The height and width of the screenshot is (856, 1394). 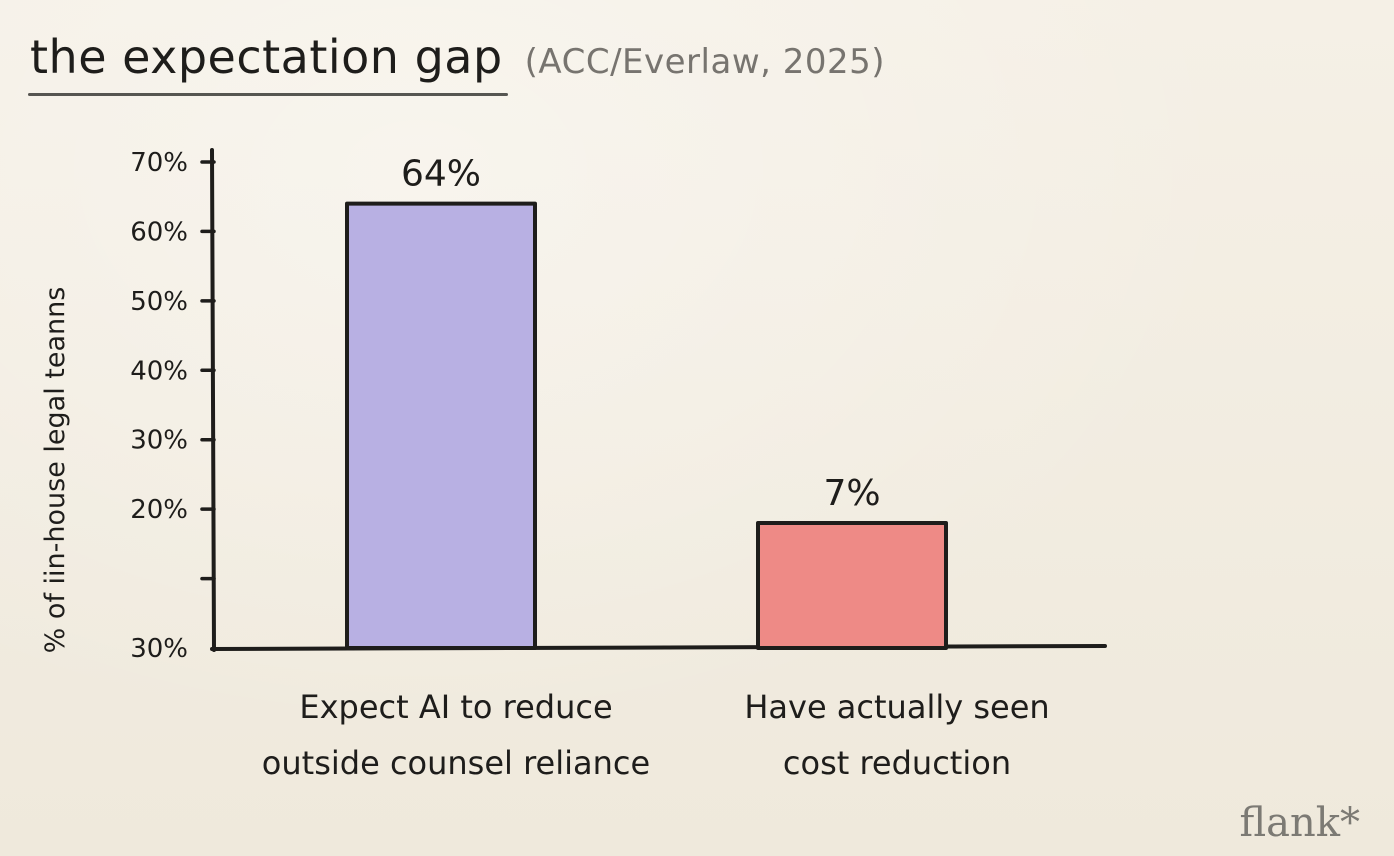 What do you see at coordinates (456, 763) in the screenshot?
I see `category-label-line: outside counsel reliance` at bounding box center [456, 763].